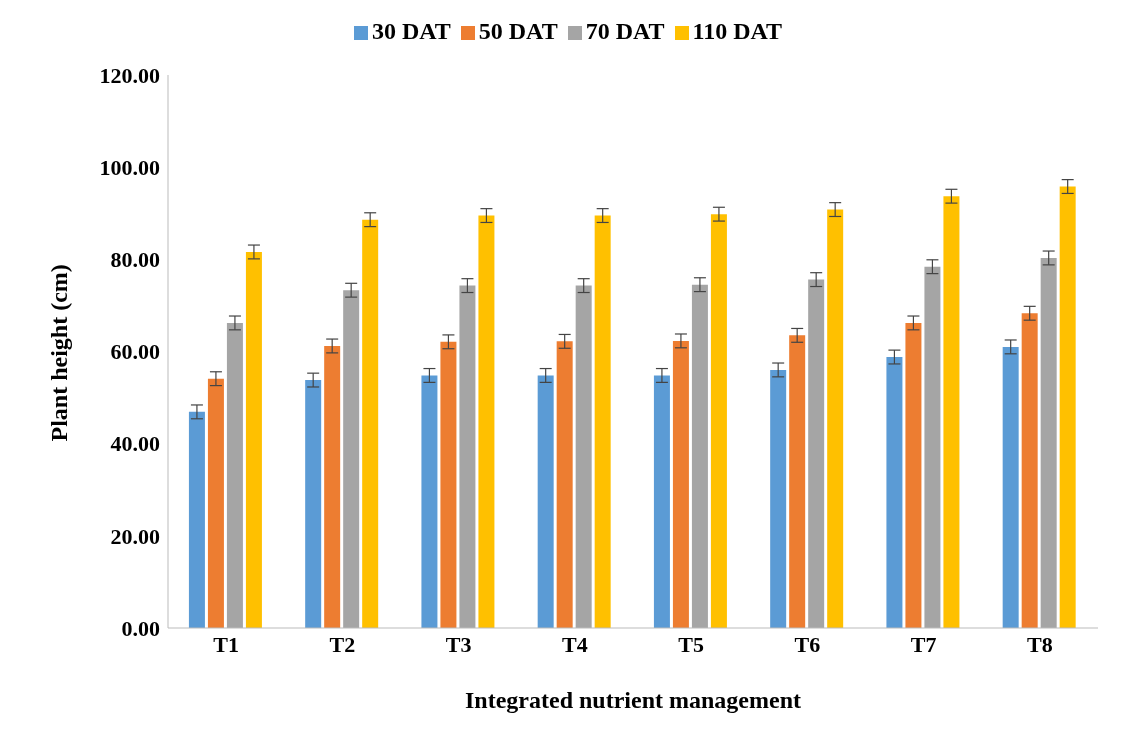  I want to click on y-tick-label: 0.00, so click(140, 628).